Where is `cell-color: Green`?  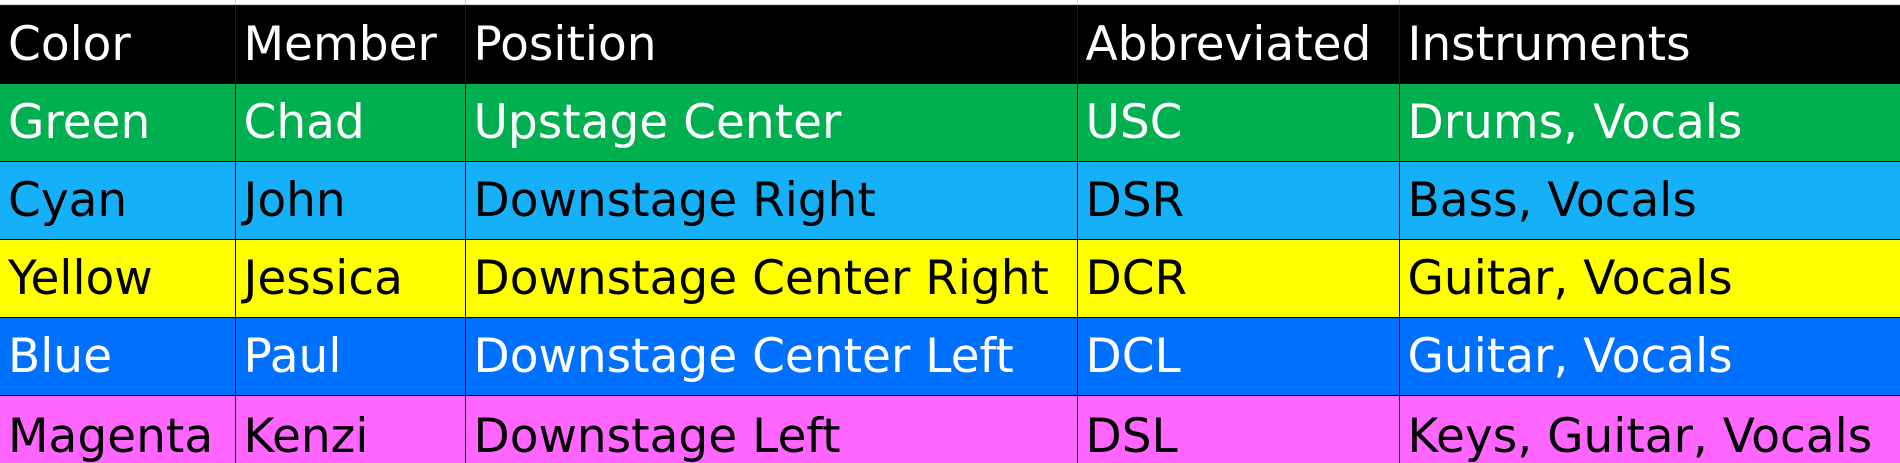 cell-color: Green is located at coordinates (117, 122).